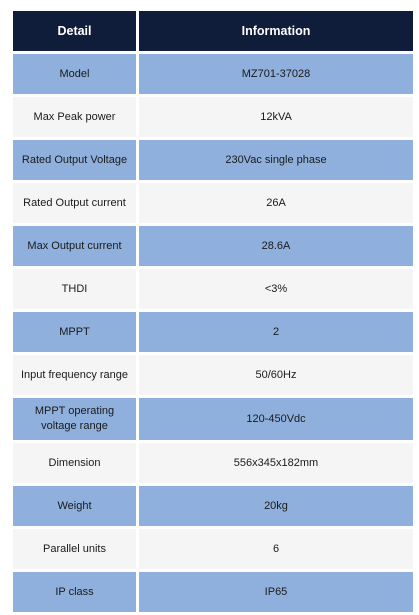 This screenshot has height=615, width=419. I want to click on header-detail: Detail, so click(74, 31).